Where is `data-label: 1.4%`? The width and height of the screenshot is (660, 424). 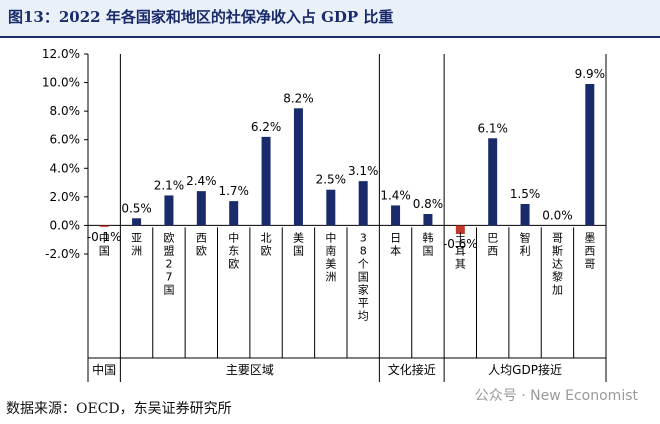
data-label: 1.4% is located at coordinates (395, 195).